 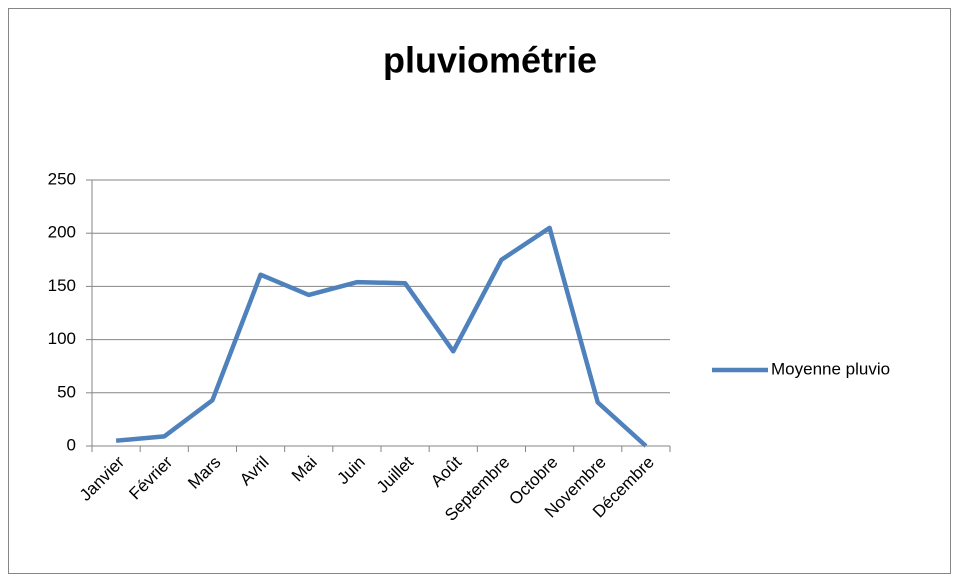 I want to click on legend-label: Moyenne pluvio, so click(x=830, y=368).